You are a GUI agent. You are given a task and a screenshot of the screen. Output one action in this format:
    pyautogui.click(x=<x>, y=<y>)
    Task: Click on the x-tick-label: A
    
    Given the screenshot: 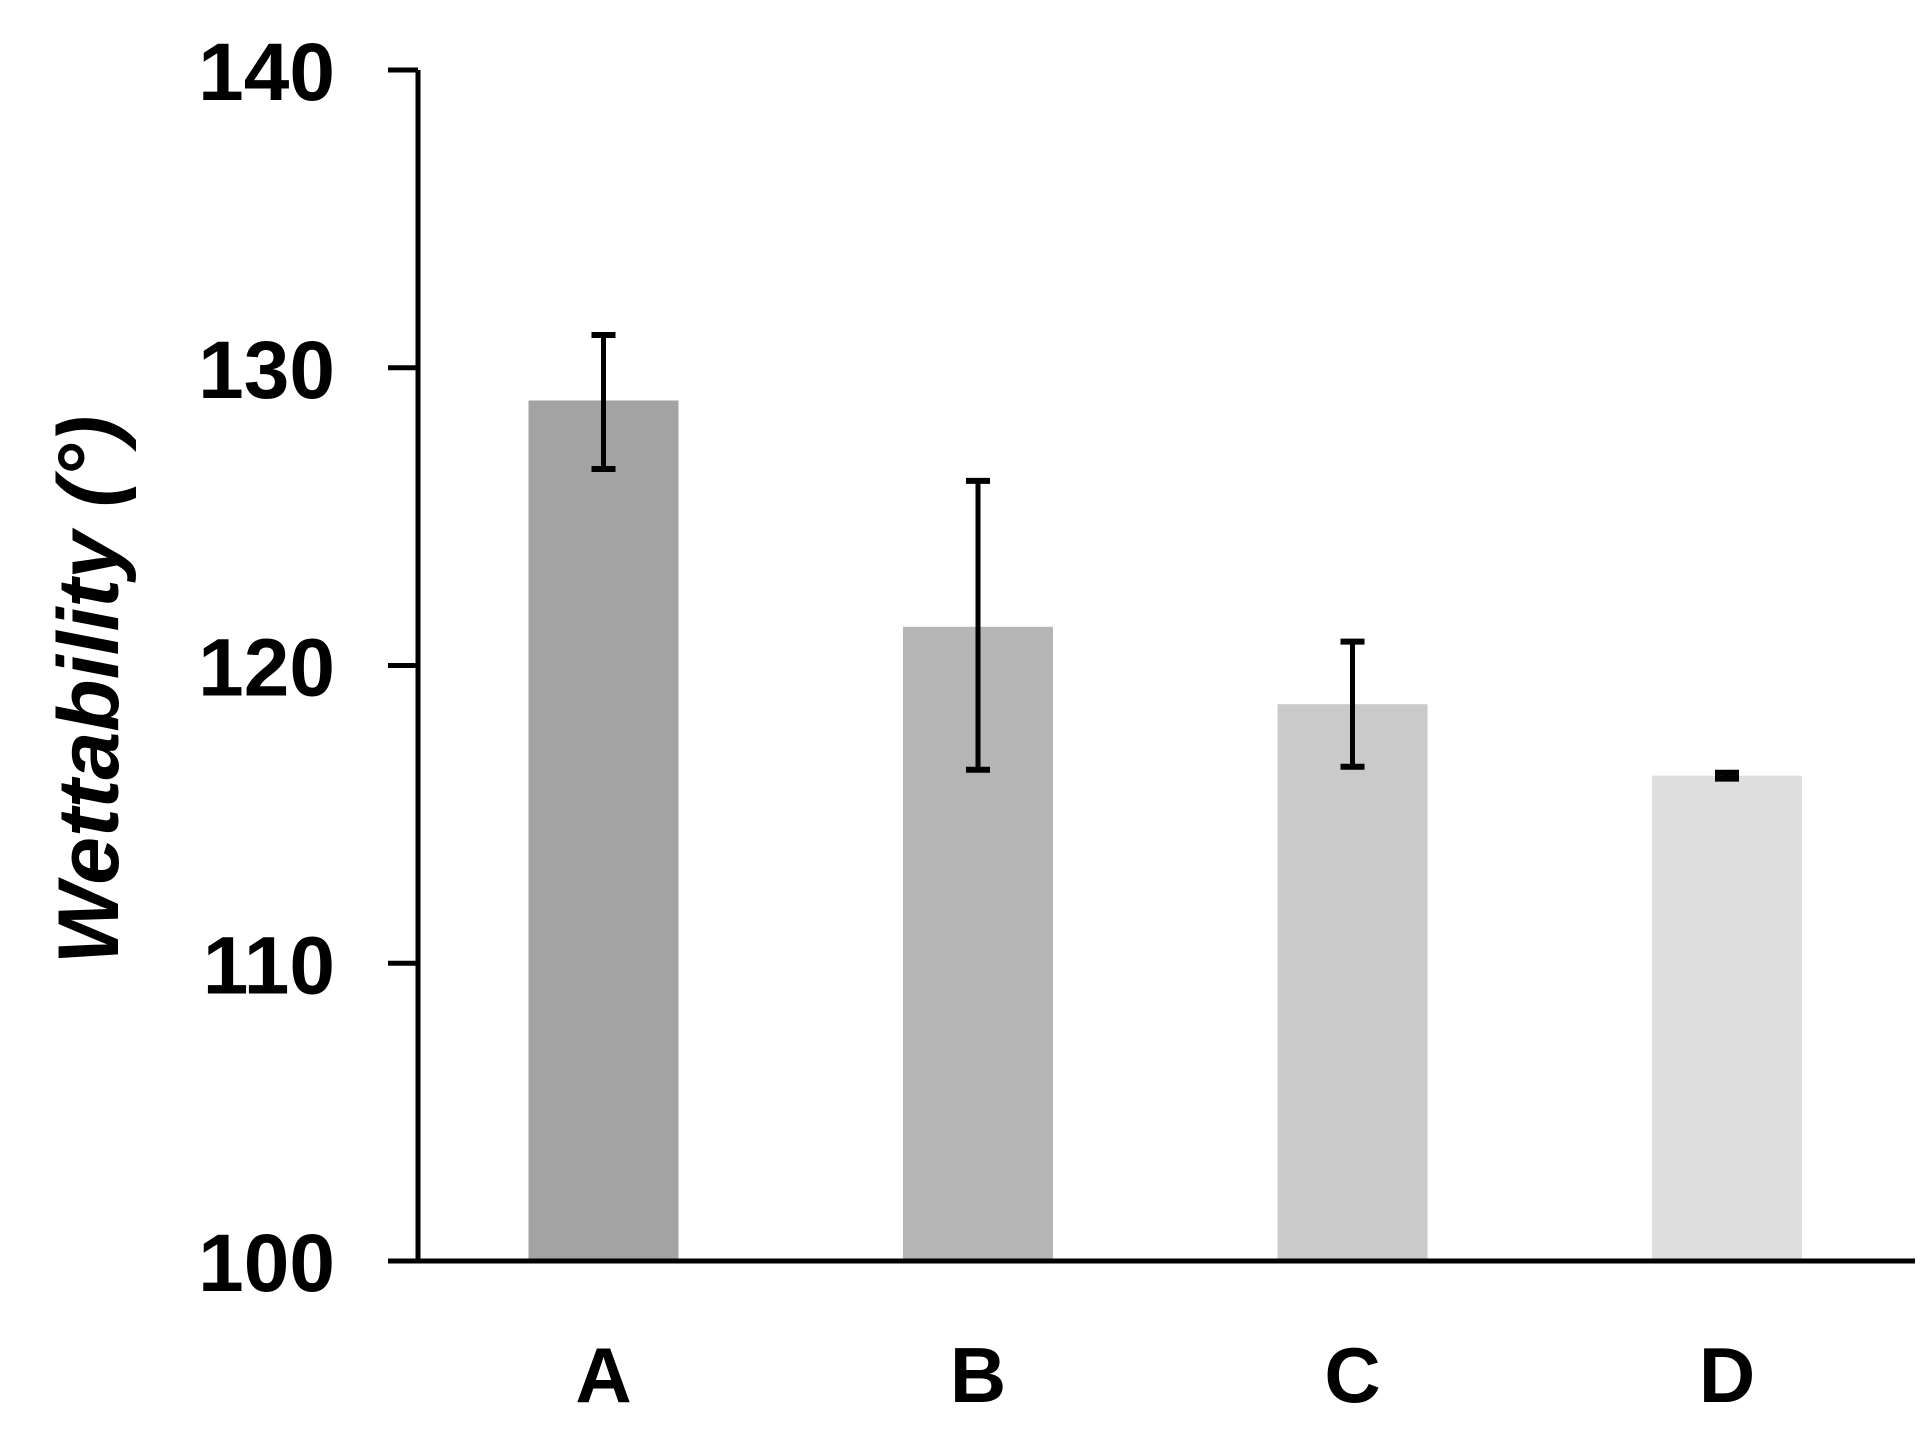 What is the action you would take?
    pyautogui.click(x=603, y=1375)
    